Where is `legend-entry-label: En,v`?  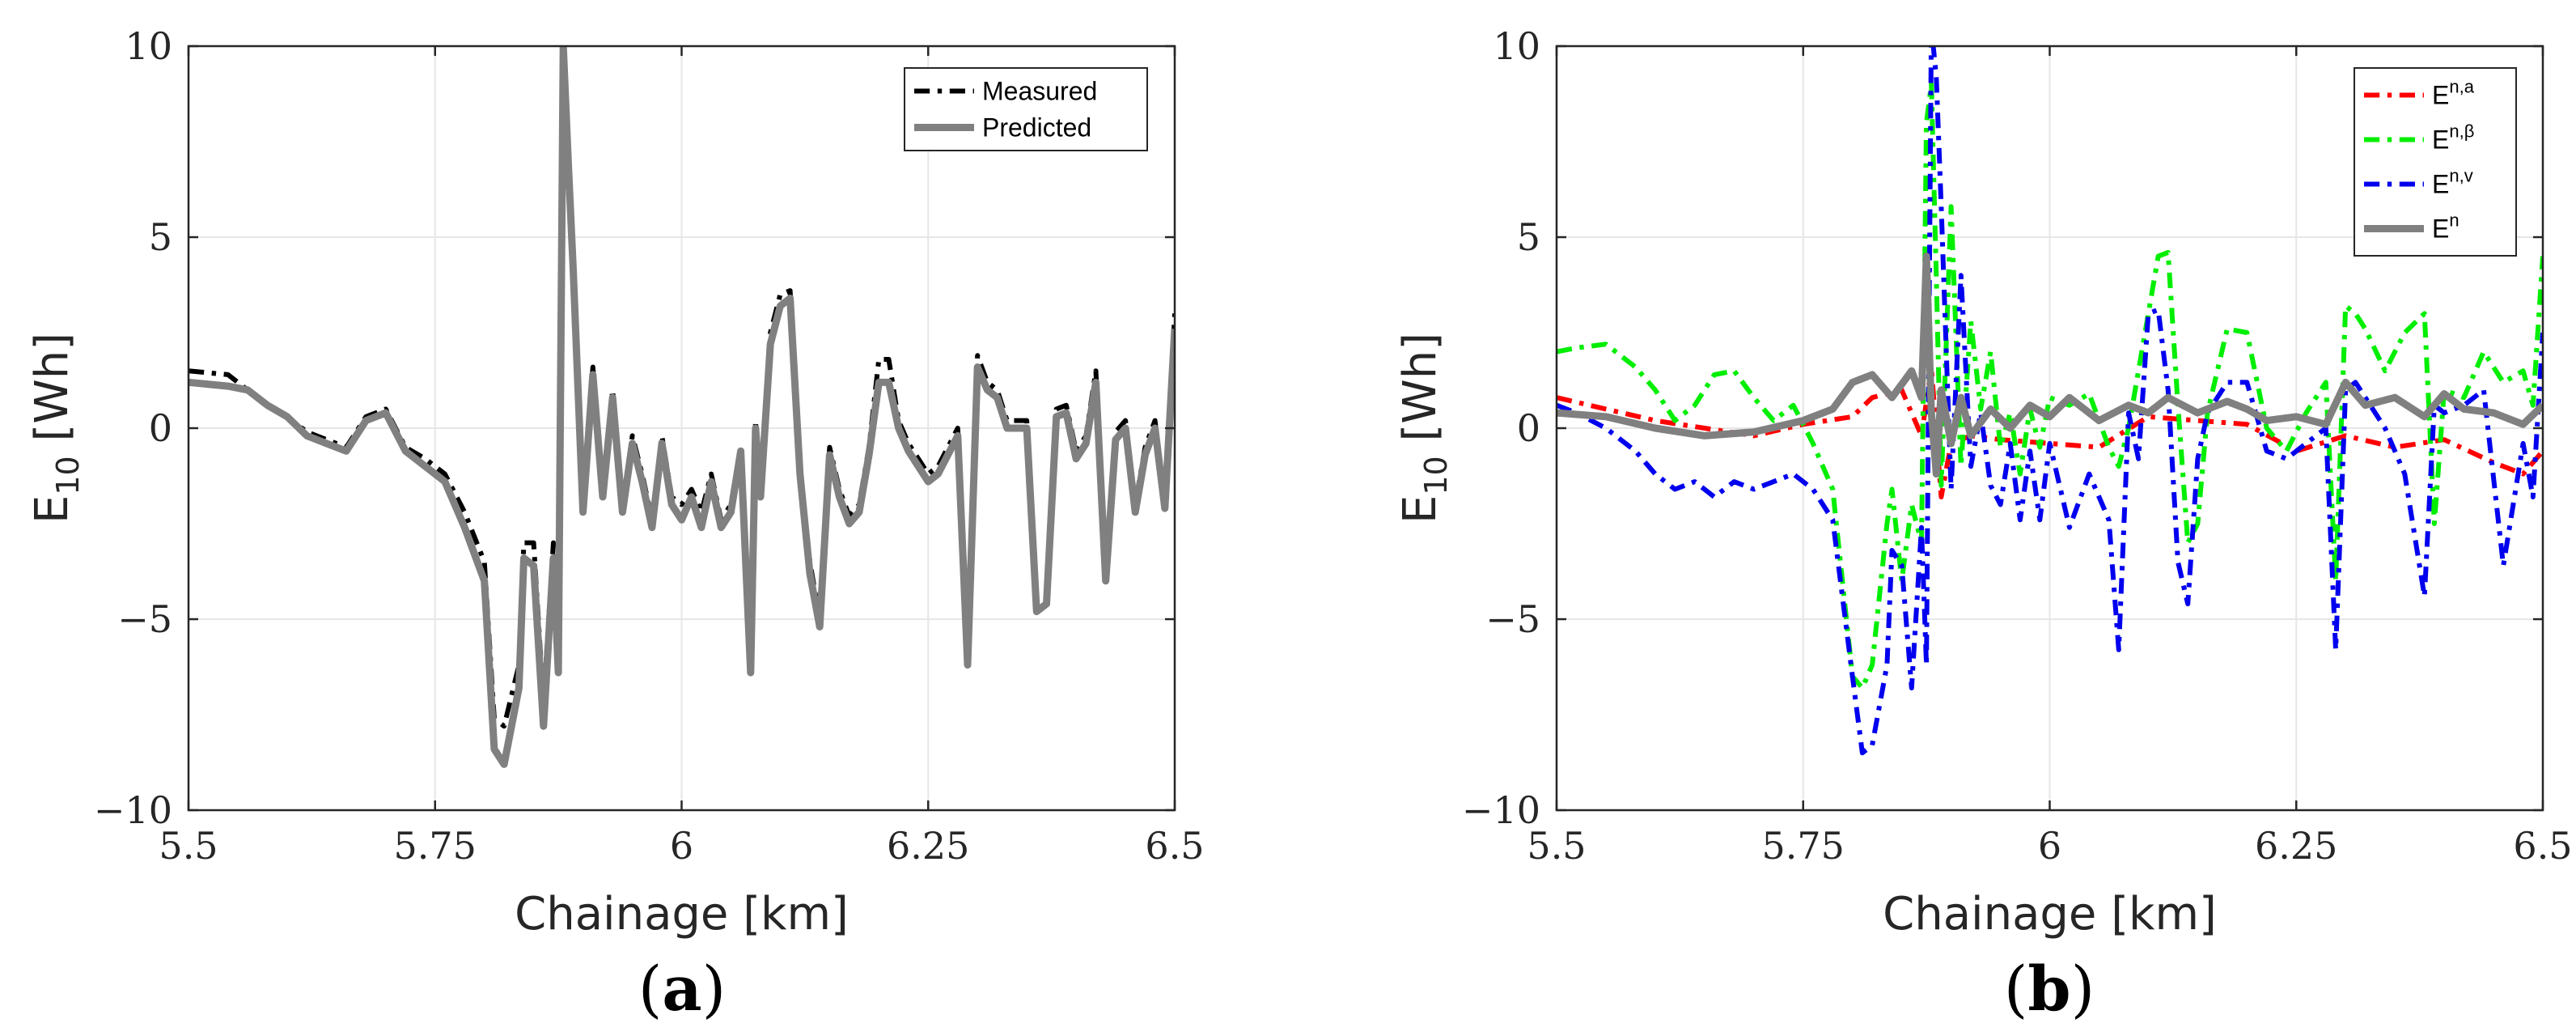 legend-entry-label: En,v is located at coordinates (2452, 182).